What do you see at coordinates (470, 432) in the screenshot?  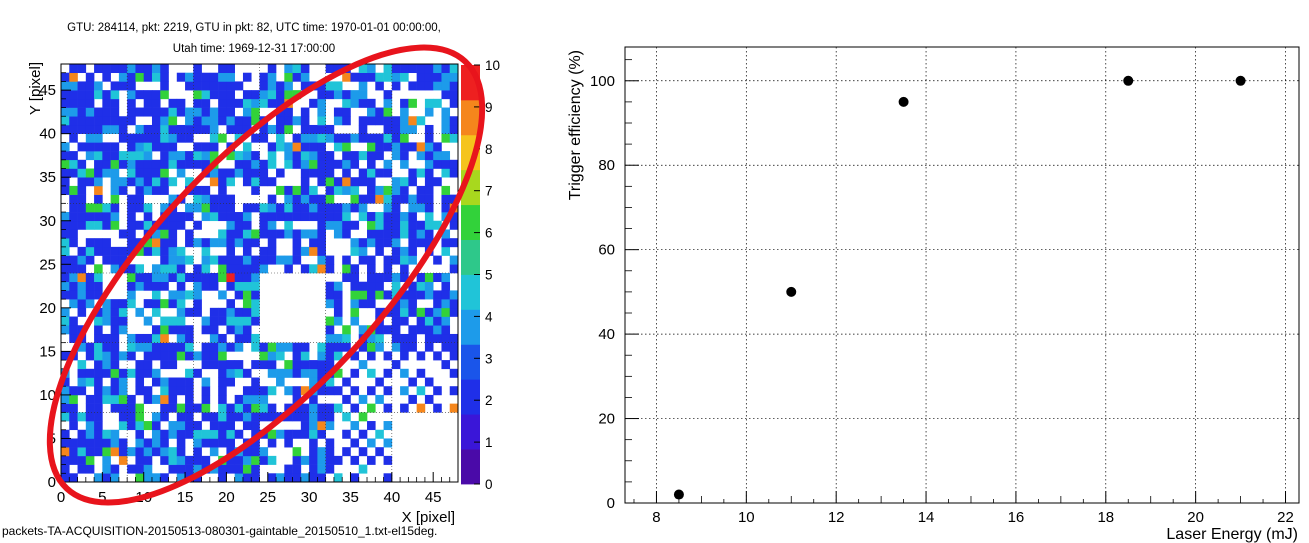 I see `color-scale-segment` at bounding box center [470, 432].